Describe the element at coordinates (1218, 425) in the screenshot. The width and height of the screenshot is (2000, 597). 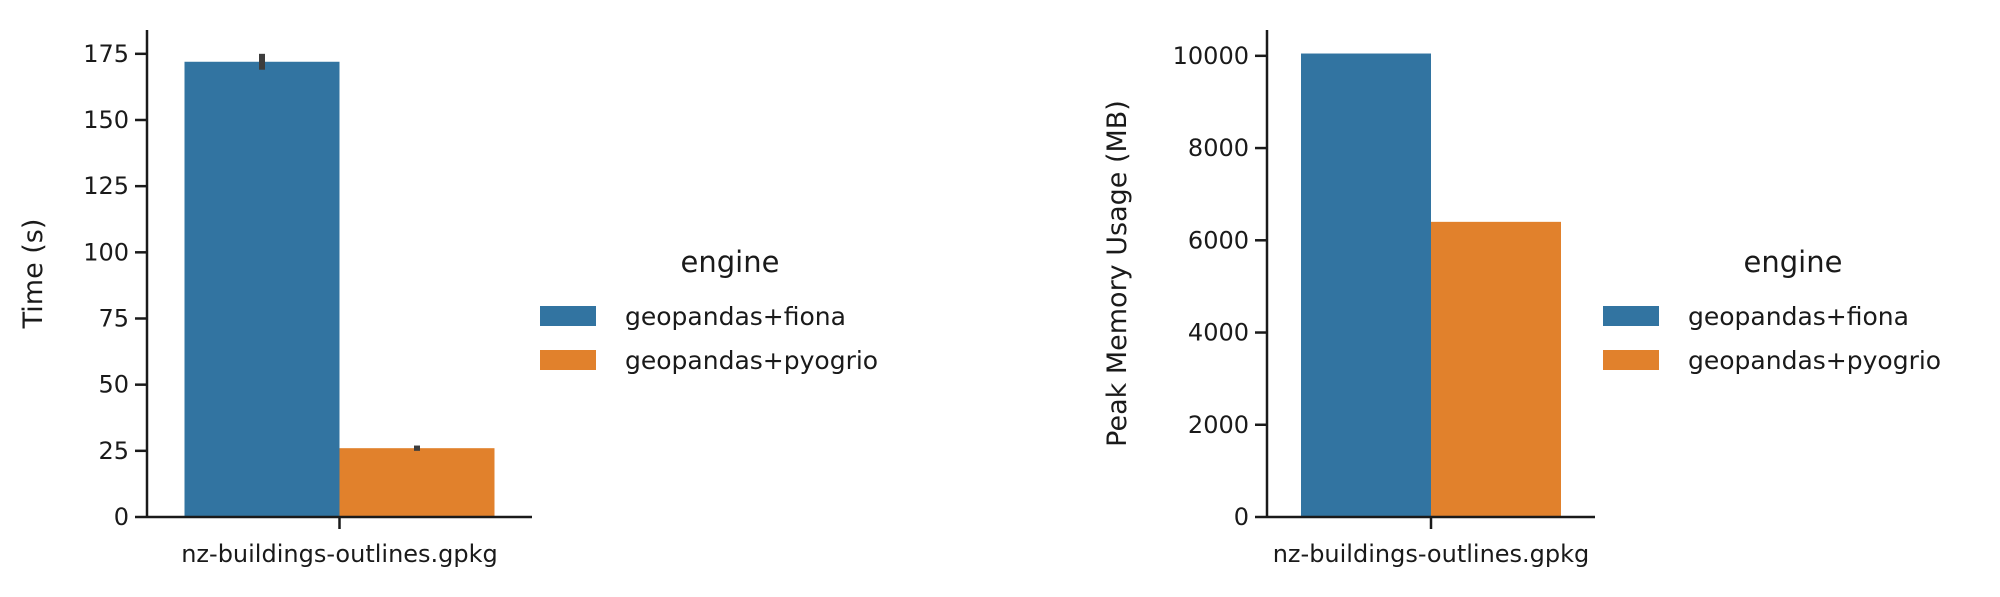
I see `memory-y-tick-label: 2000` at that location.